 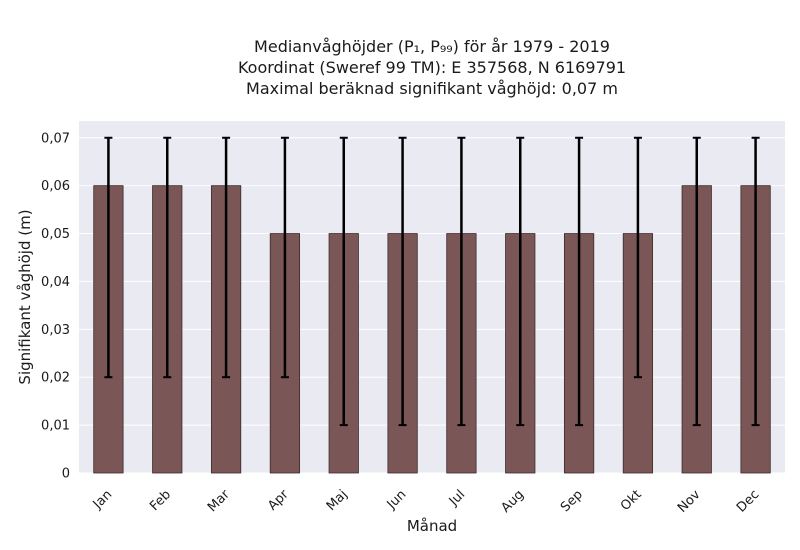 I want to click on y-tick-label: 0, so click(x=66, y=474).